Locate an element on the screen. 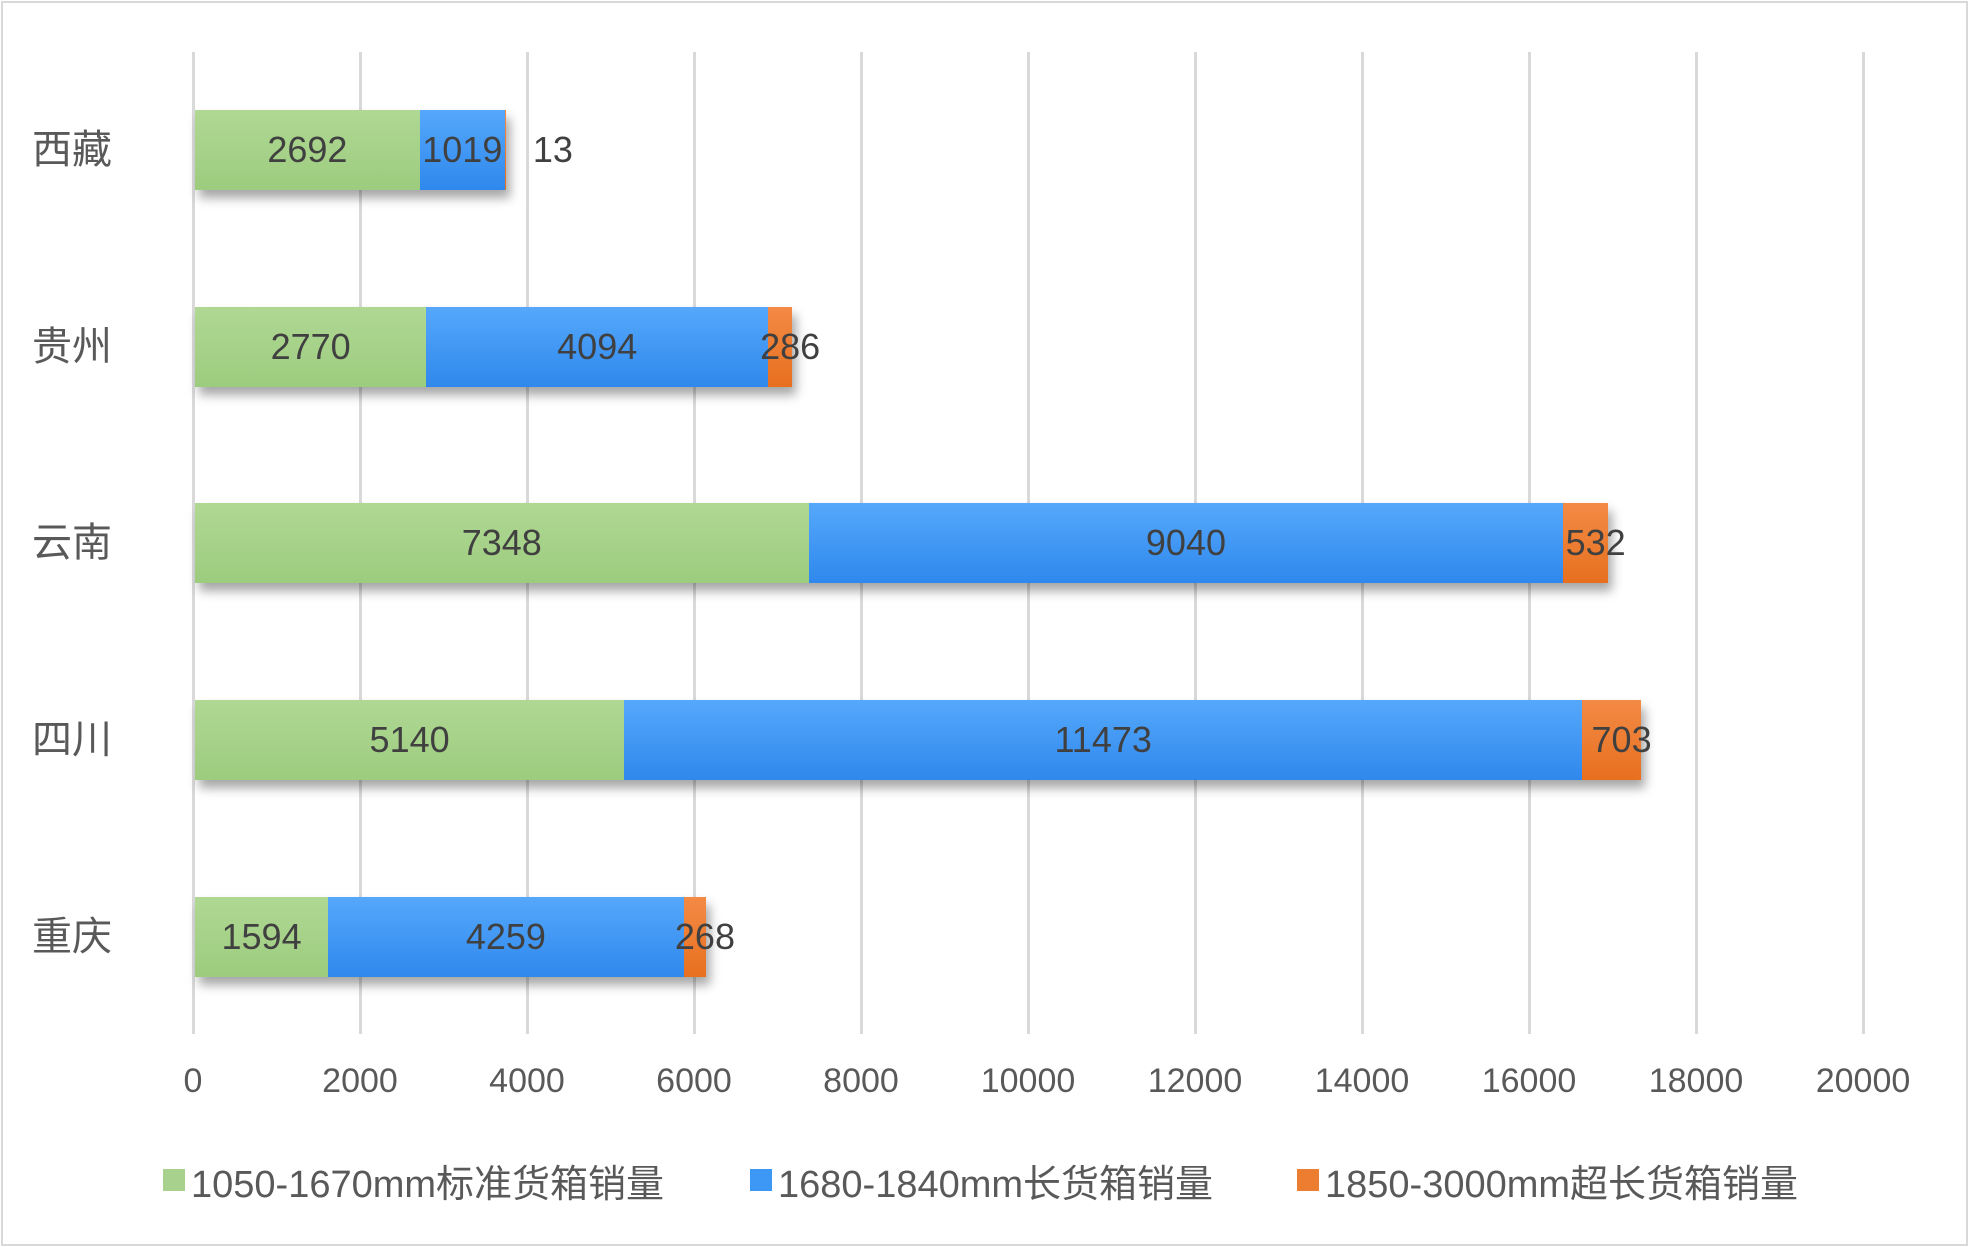  x-tick-label: 16000 is located at coordinates (1529, 1081).